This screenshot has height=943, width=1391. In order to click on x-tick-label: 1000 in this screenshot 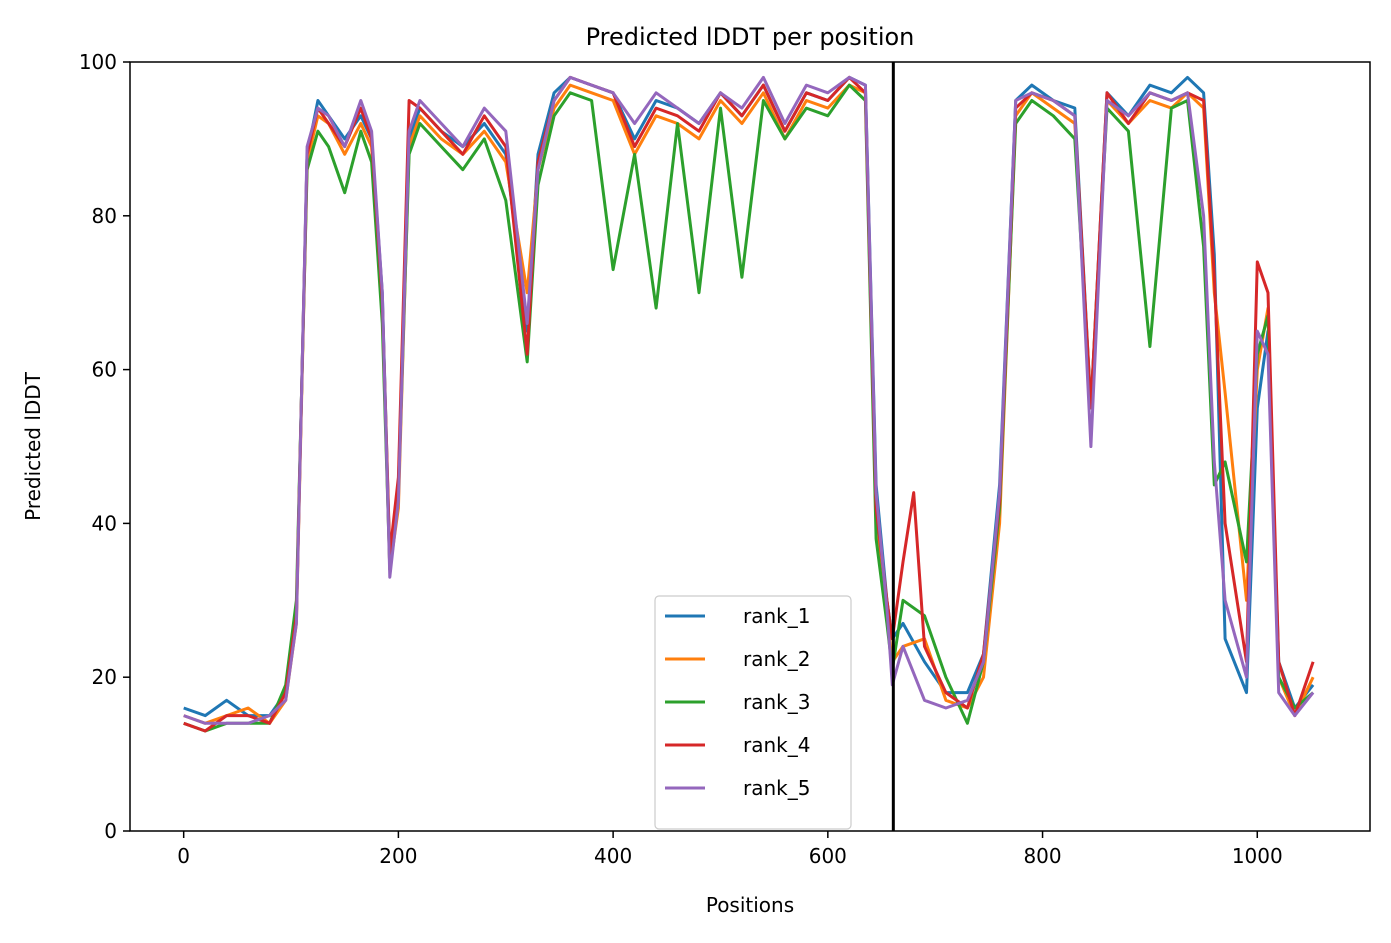, I will do `click(1257, 856)`.